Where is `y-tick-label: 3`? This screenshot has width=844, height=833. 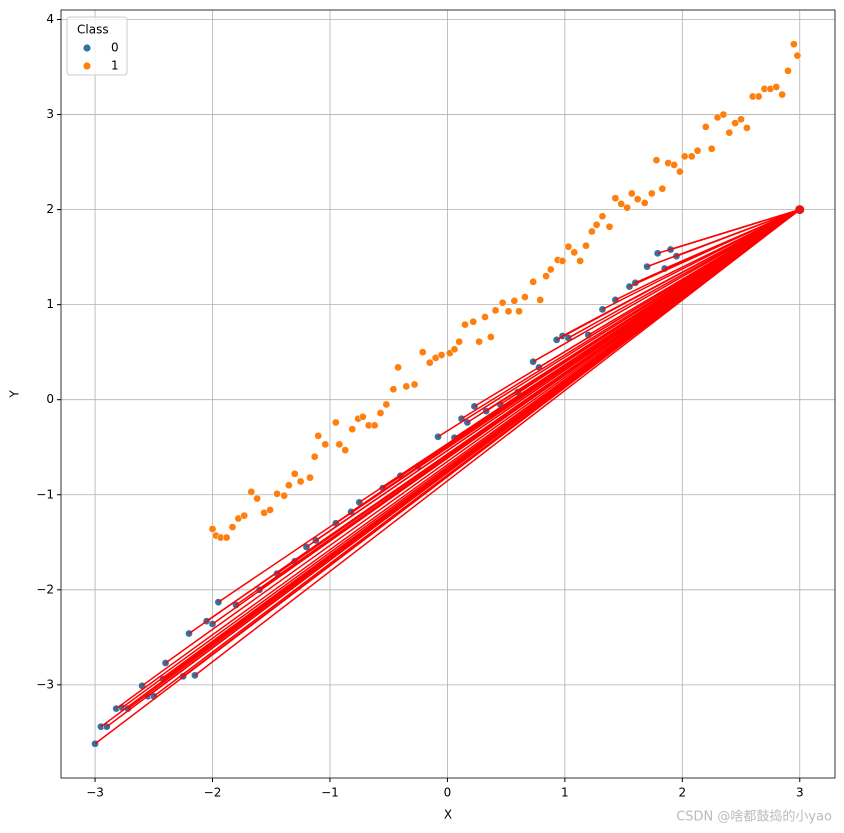
y-tick-label: 3 is located at coordinates (50, 114).